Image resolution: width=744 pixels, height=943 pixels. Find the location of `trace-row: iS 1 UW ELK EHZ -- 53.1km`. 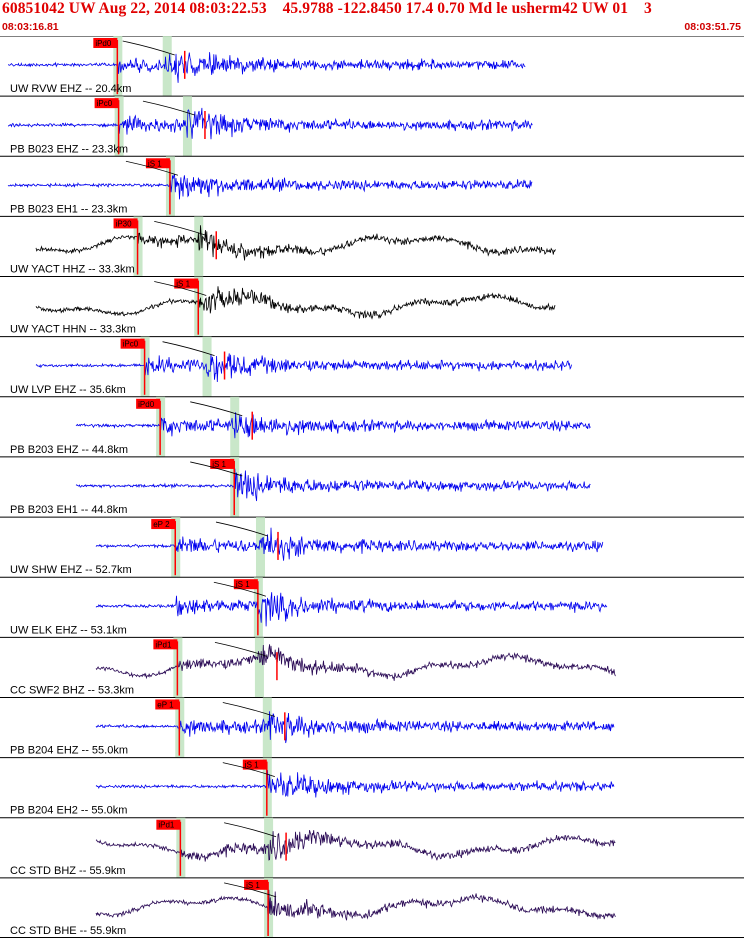

trace-row: iS 1 UW ELK EHZ -- 53.1km is located at coordinates (372, 607).